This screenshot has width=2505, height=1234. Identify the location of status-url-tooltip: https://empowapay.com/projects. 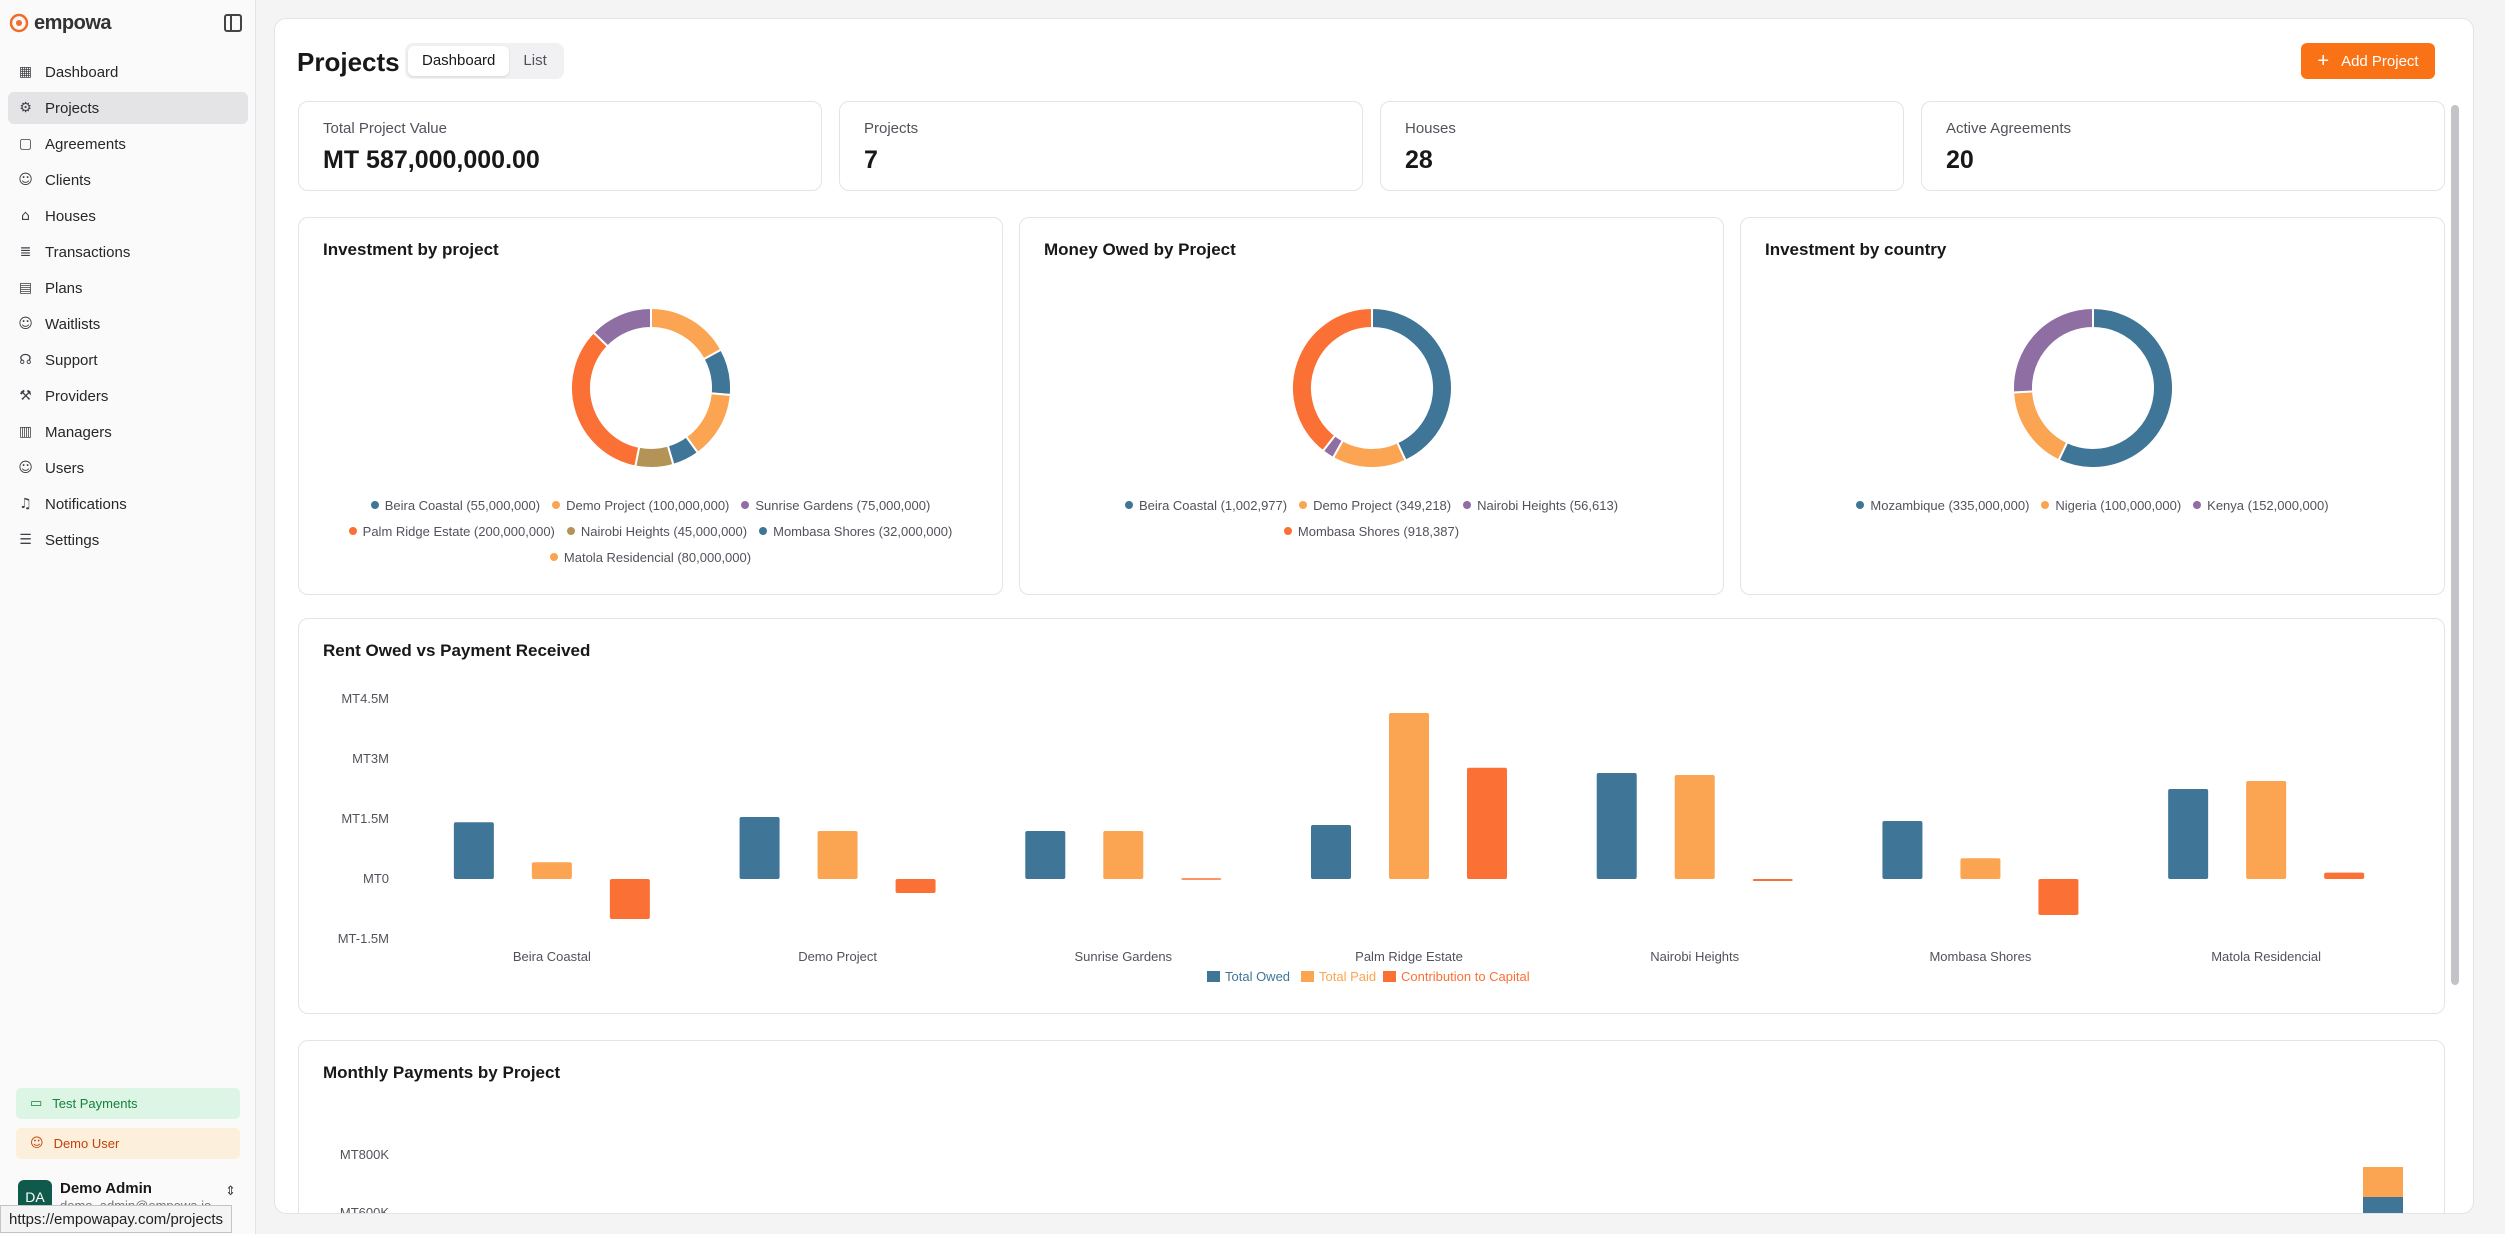
(116, 1219).